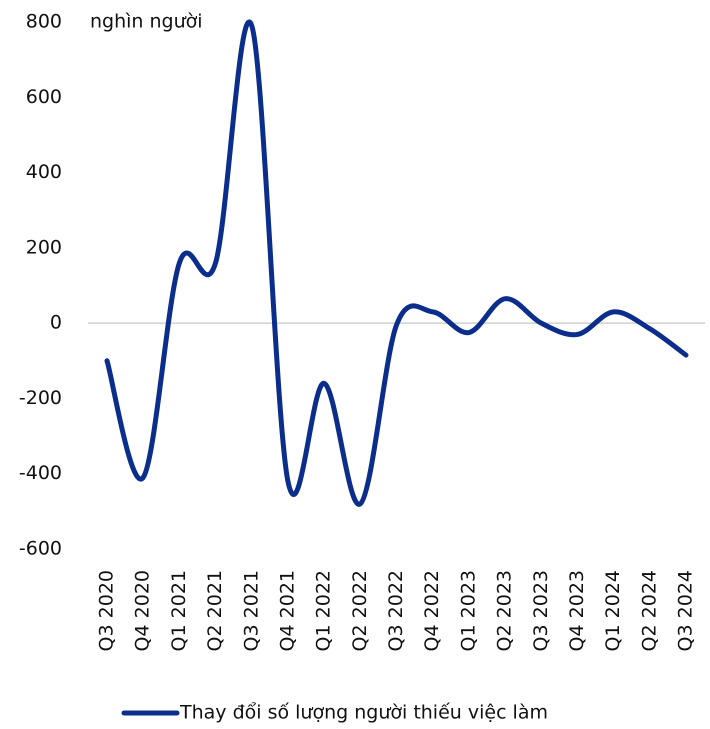 The width and height of the screenshot is (710, 729). Describe the element at coordinates (44, 172) in the screenshot. I see `y-tick-label: 400` at that location.